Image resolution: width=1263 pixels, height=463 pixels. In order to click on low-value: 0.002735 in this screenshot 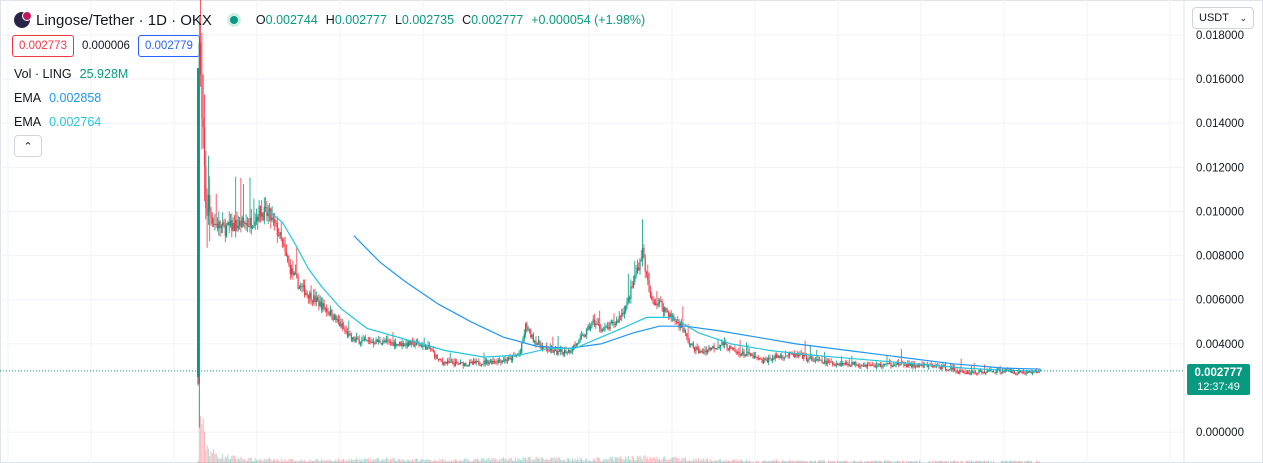, I will do `click(428, 20)`.